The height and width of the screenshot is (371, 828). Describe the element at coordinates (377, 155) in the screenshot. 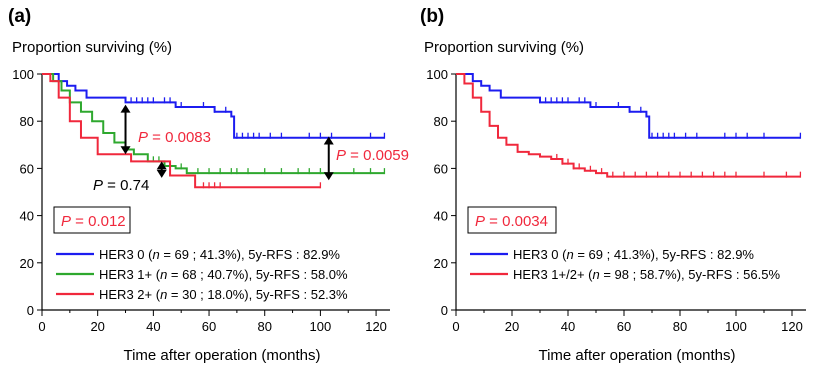

I see `p-value-text: = 0.0059` at that location.